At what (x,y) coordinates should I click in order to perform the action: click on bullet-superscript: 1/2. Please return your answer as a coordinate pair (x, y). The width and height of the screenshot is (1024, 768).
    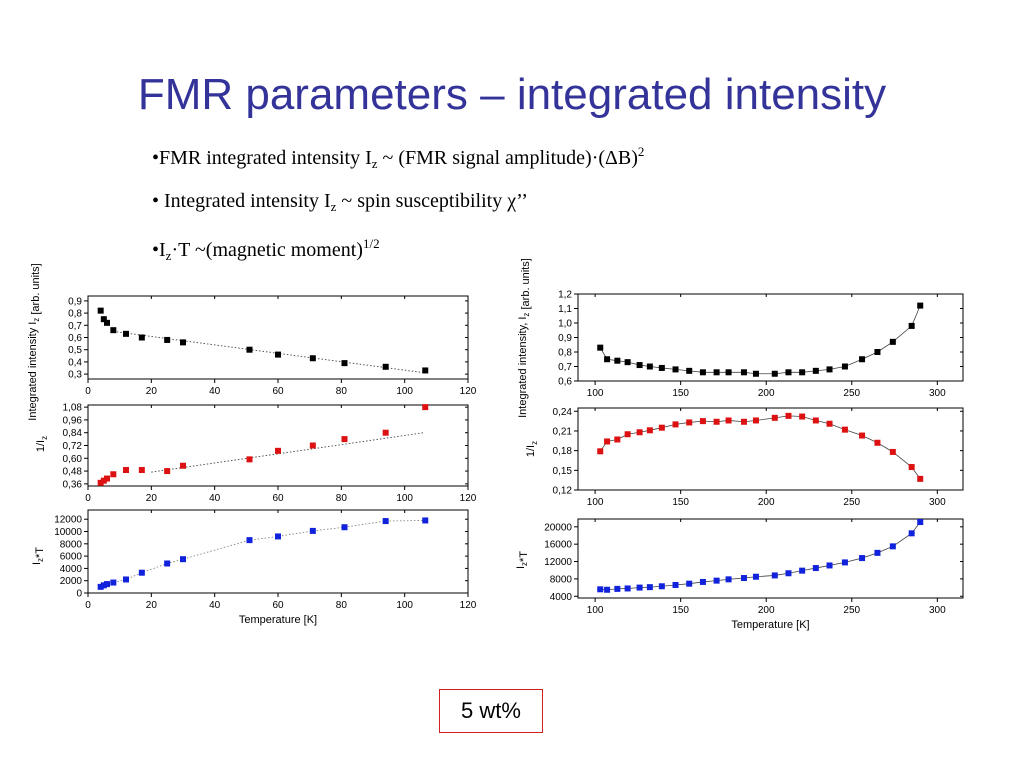
    Looking at the image, I should click on (371, 243).